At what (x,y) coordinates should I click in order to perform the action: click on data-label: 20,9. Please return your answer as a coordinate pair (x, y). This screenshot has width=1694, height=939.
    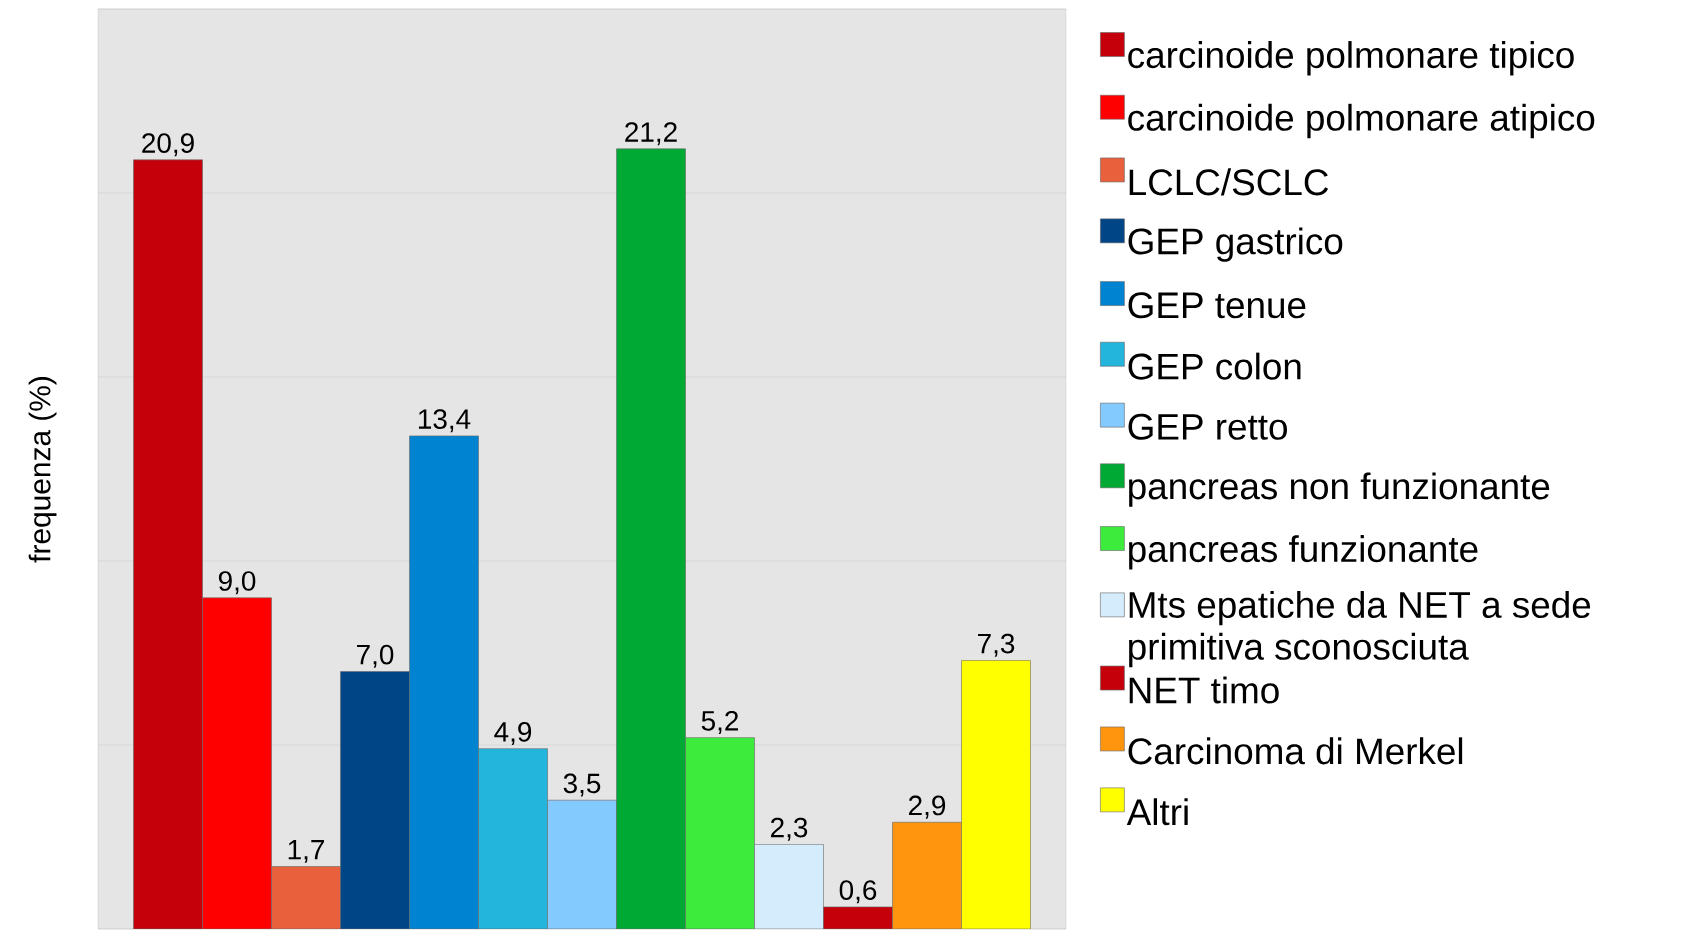
    Looking at the image, I should click on (168, 145).